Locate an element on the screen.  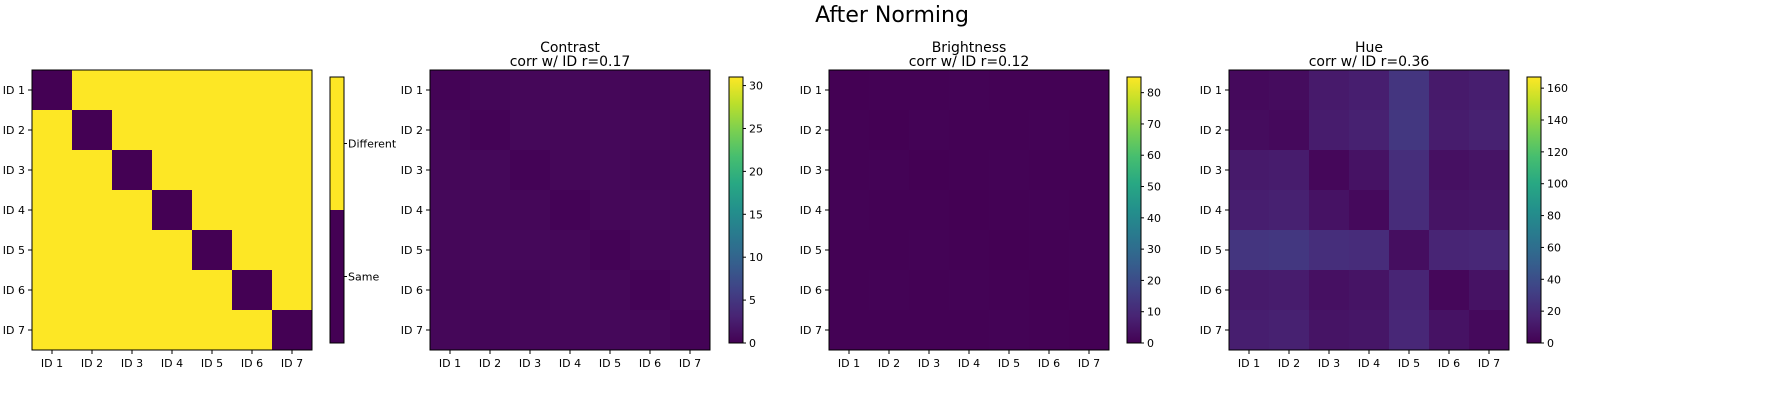
panel-title: Hue is located at coordinates (1369, 48).